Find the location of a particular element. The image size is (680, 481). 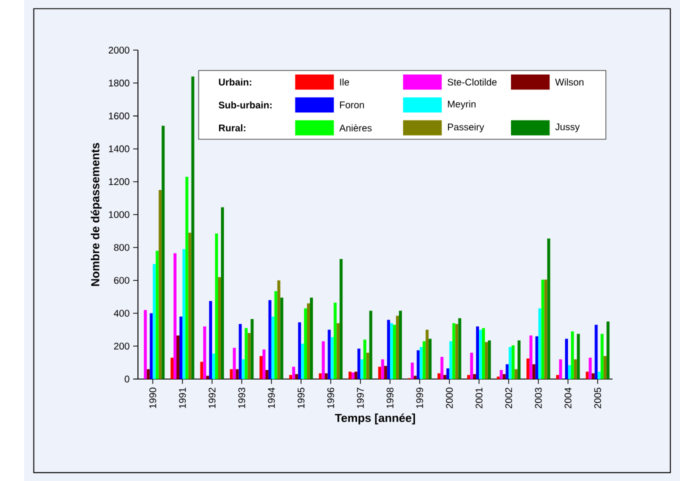

legend-label: Meyrin is located at coordinates (462, 105).